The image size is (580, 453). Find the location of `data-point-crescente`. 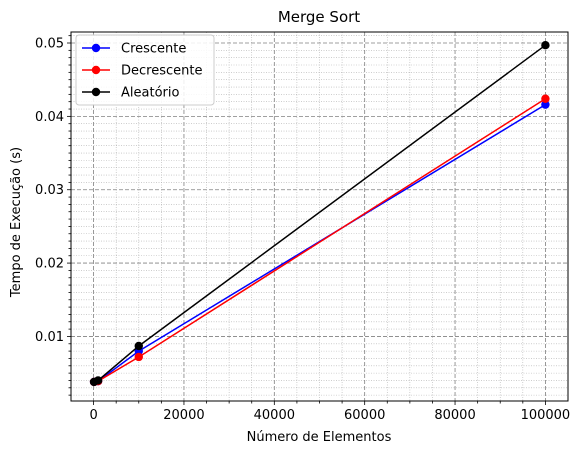

data-point-crescente is located at coordinates (545, 104).